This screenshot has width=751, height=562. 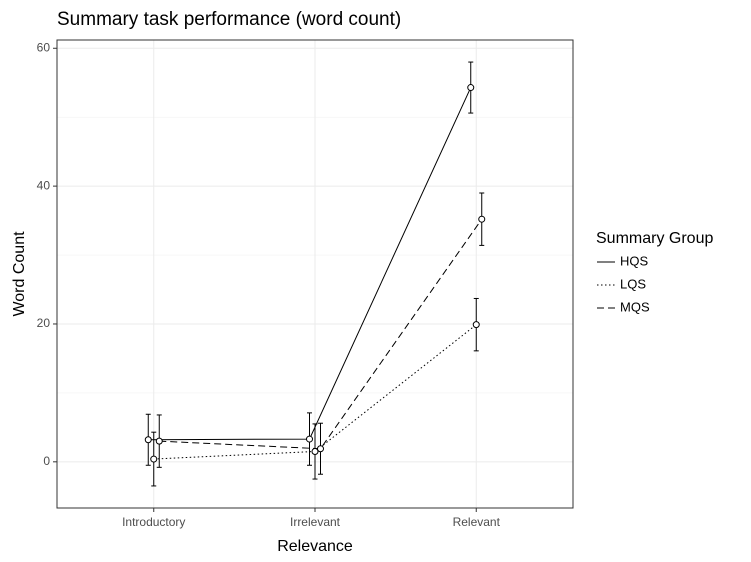 I want to click on legend-label: HQS, so click(x=634, y=260).